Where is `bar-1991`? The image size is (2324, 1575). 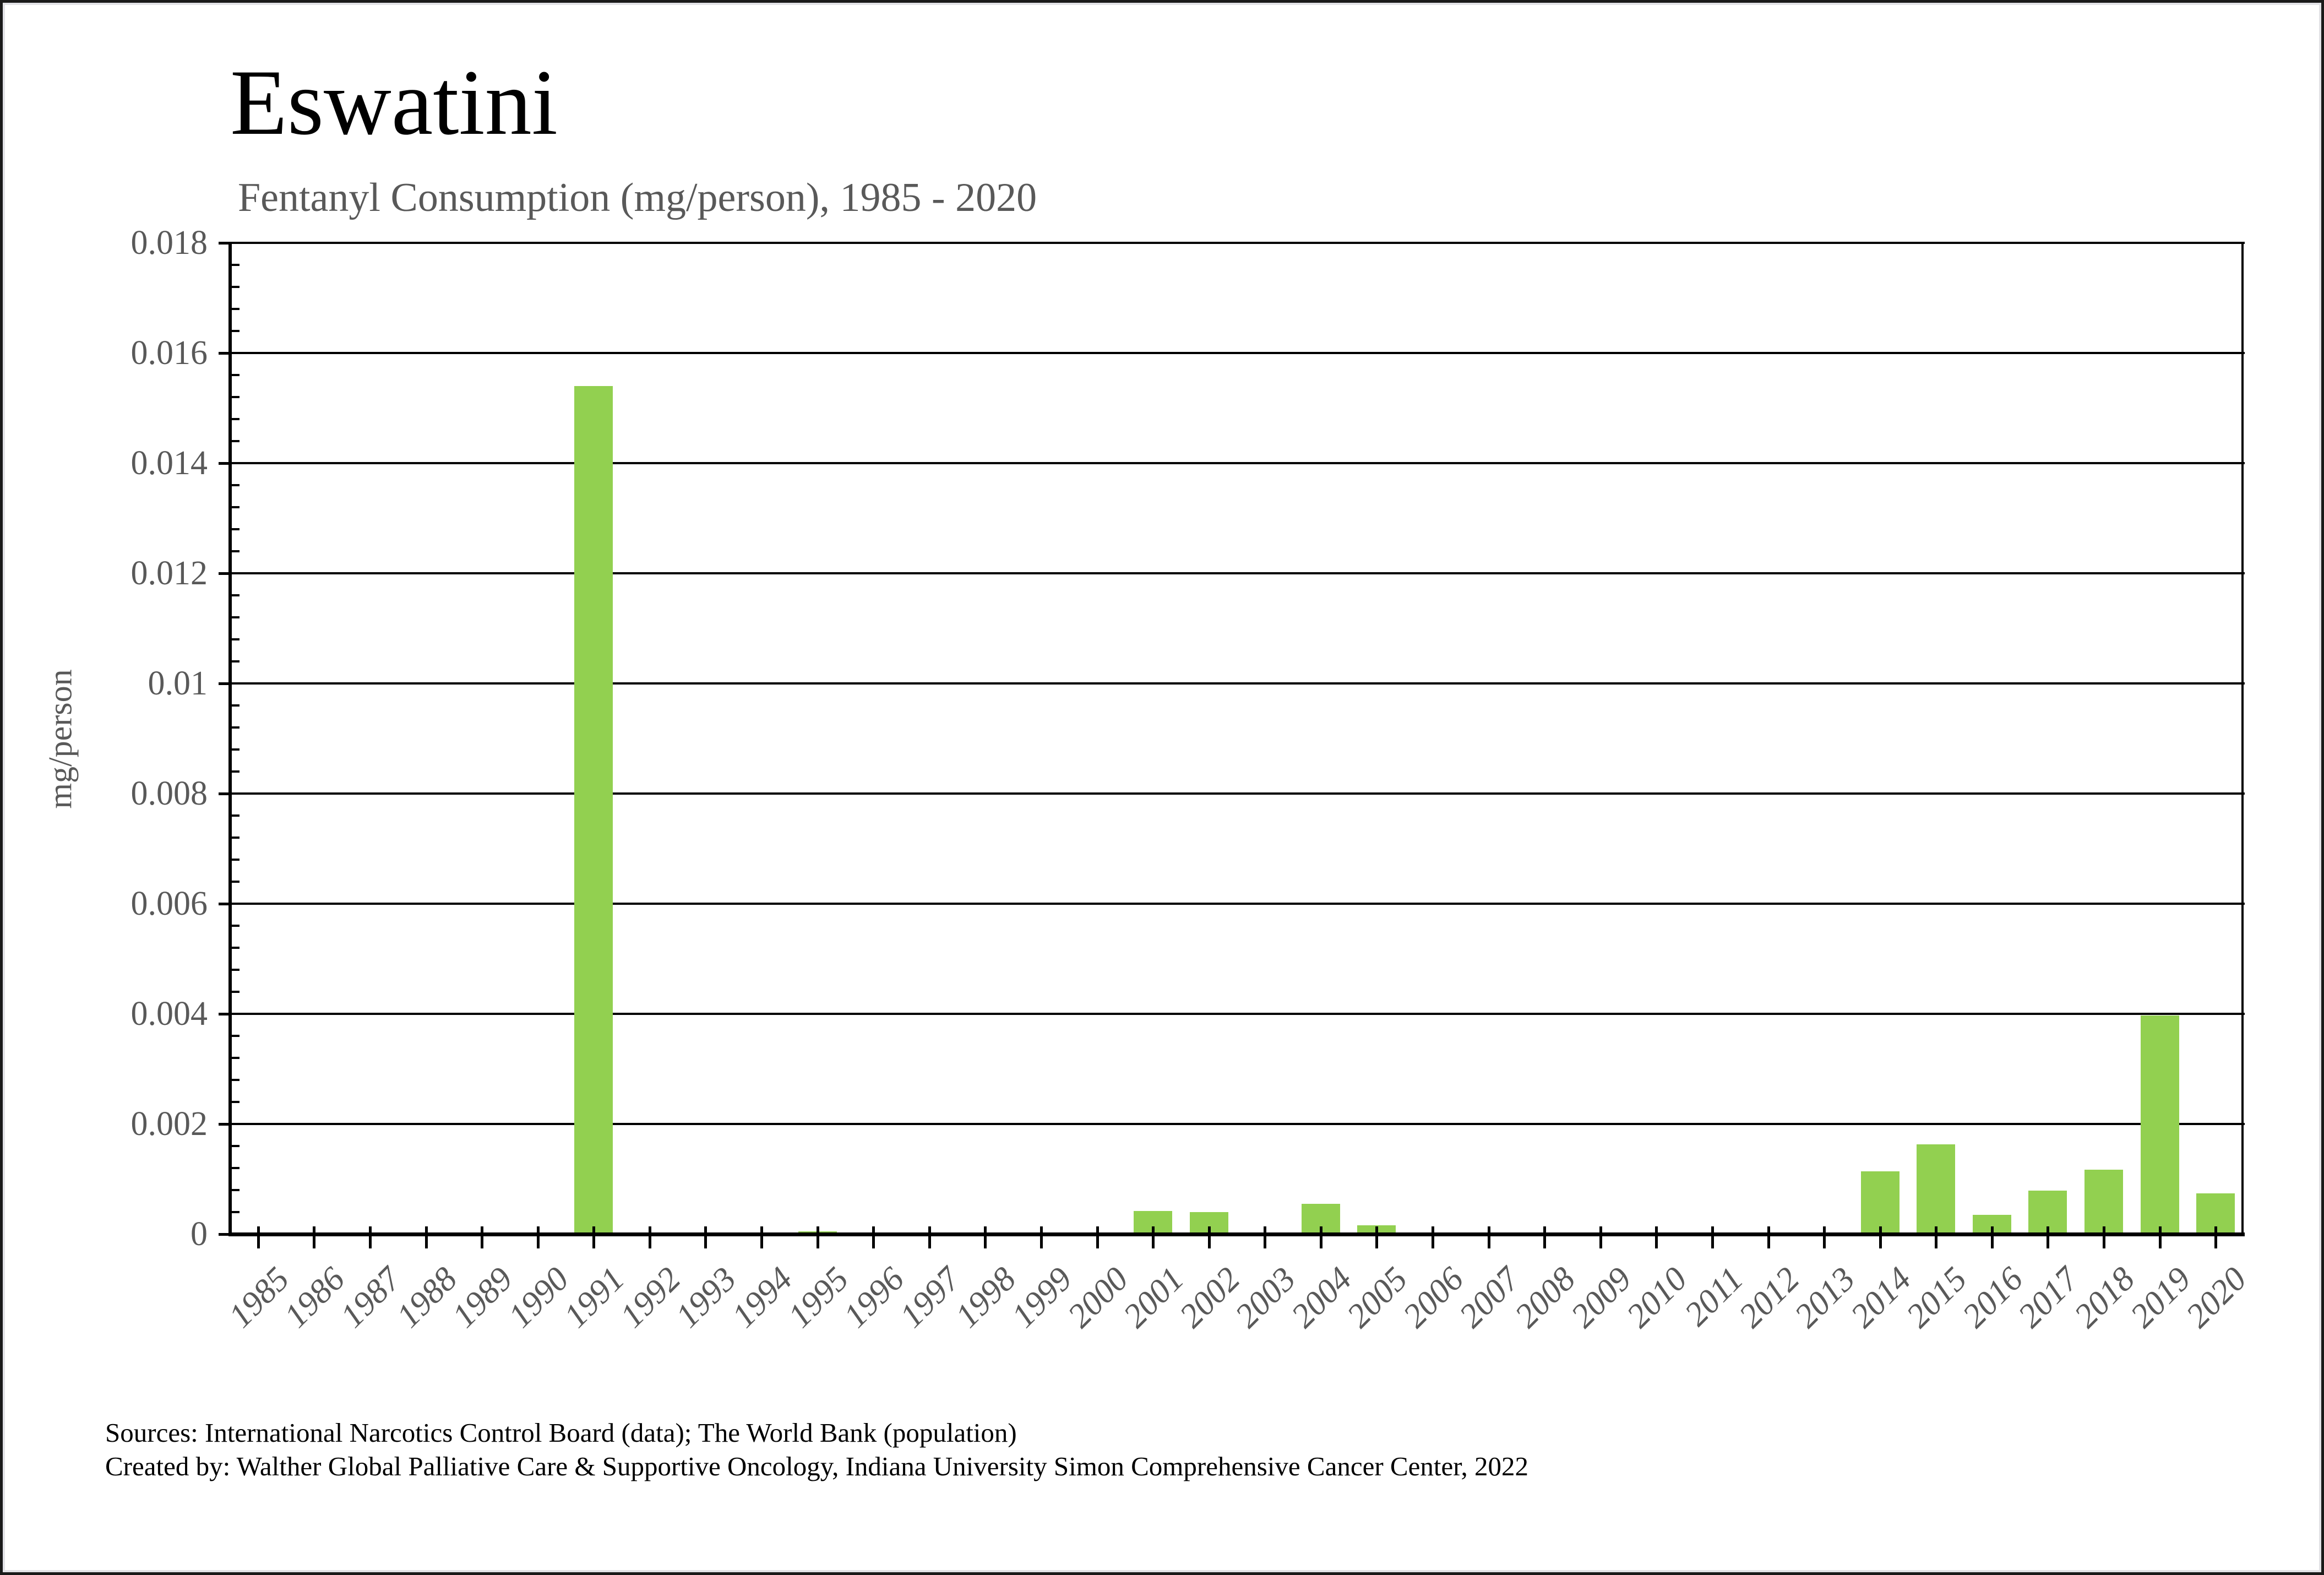
bar-1991 is located at coordinates (594, 810).